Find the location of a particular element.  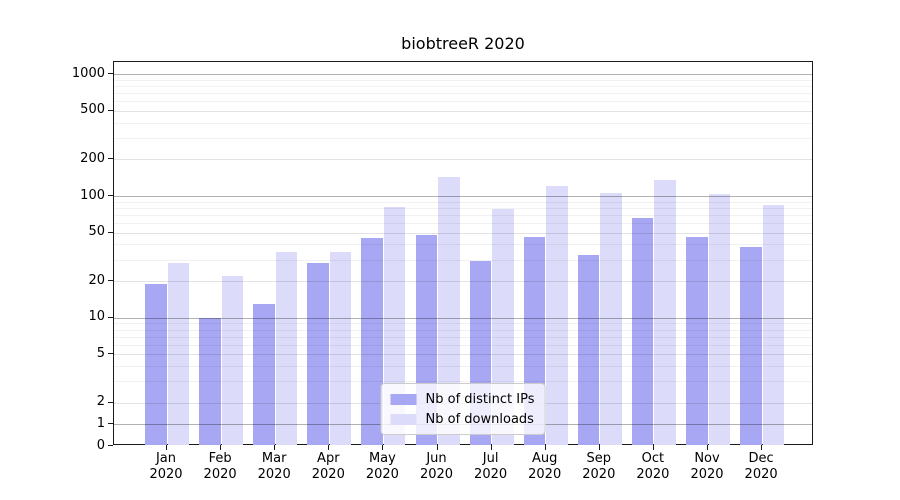

y-tick-label-2: 2 is located at coordinates (100, 402).